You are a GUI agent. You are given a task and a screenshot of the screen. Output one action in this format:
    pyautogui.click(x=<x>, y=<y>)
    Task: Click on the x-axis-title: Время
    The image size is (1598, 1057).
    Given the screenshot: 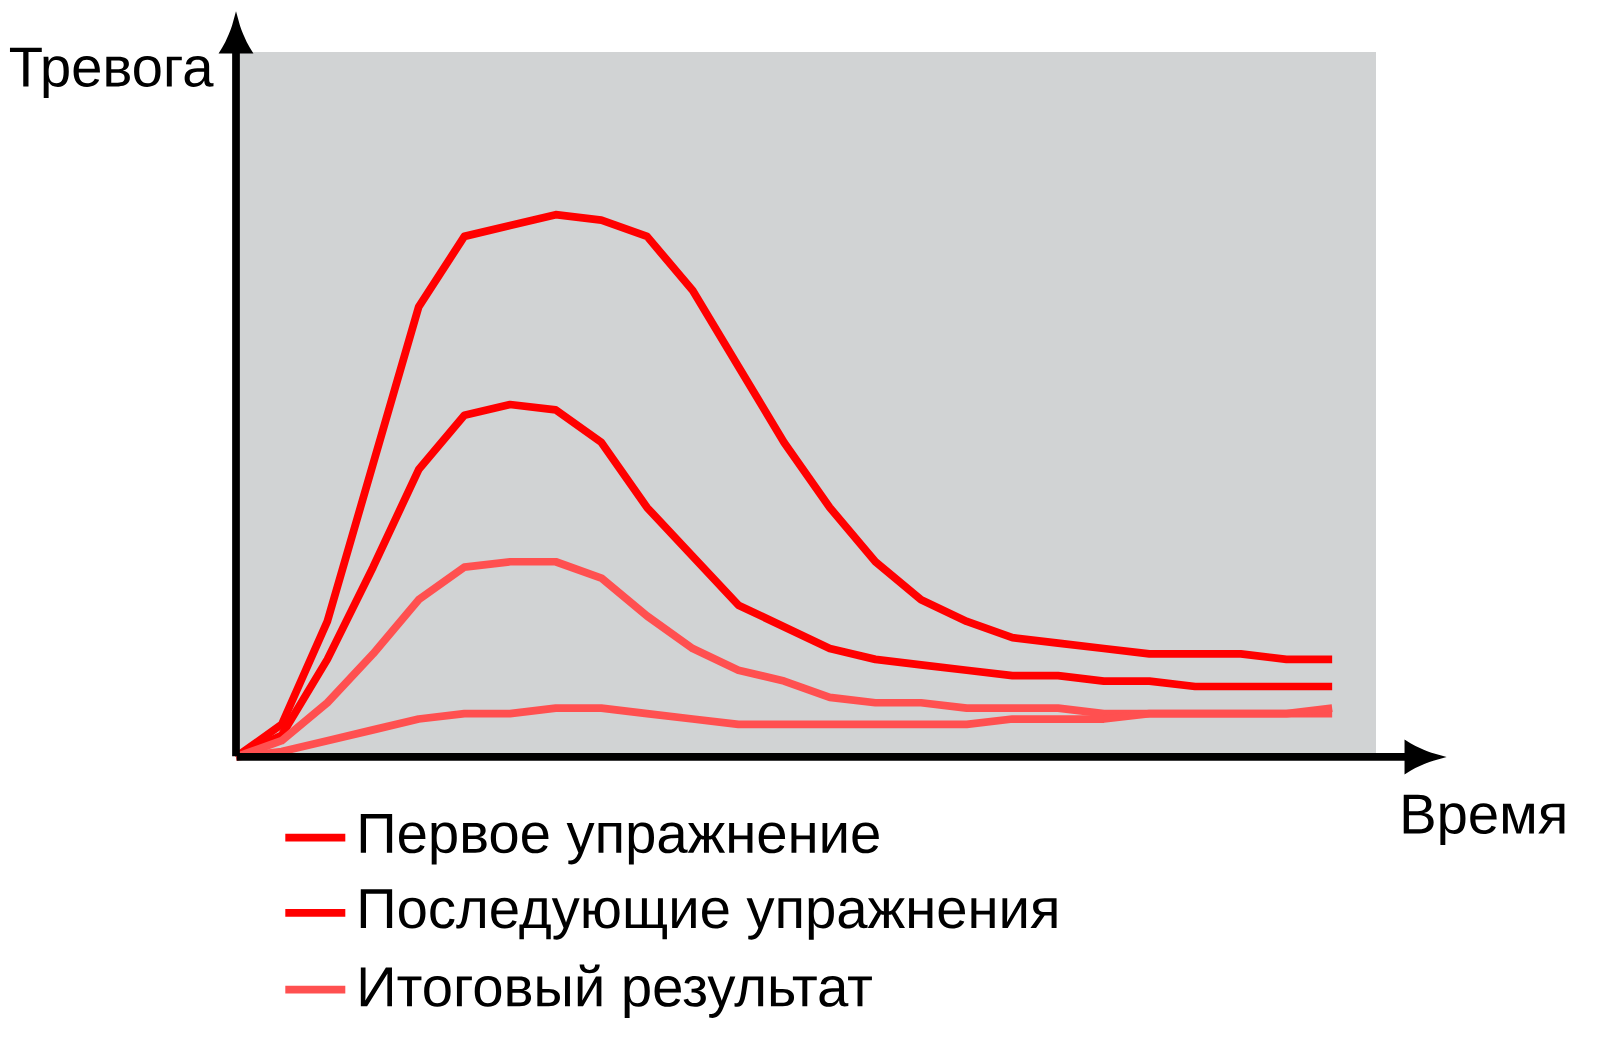 What is the action you would take?
    pyautogui.click(x=1484, y=820)
    